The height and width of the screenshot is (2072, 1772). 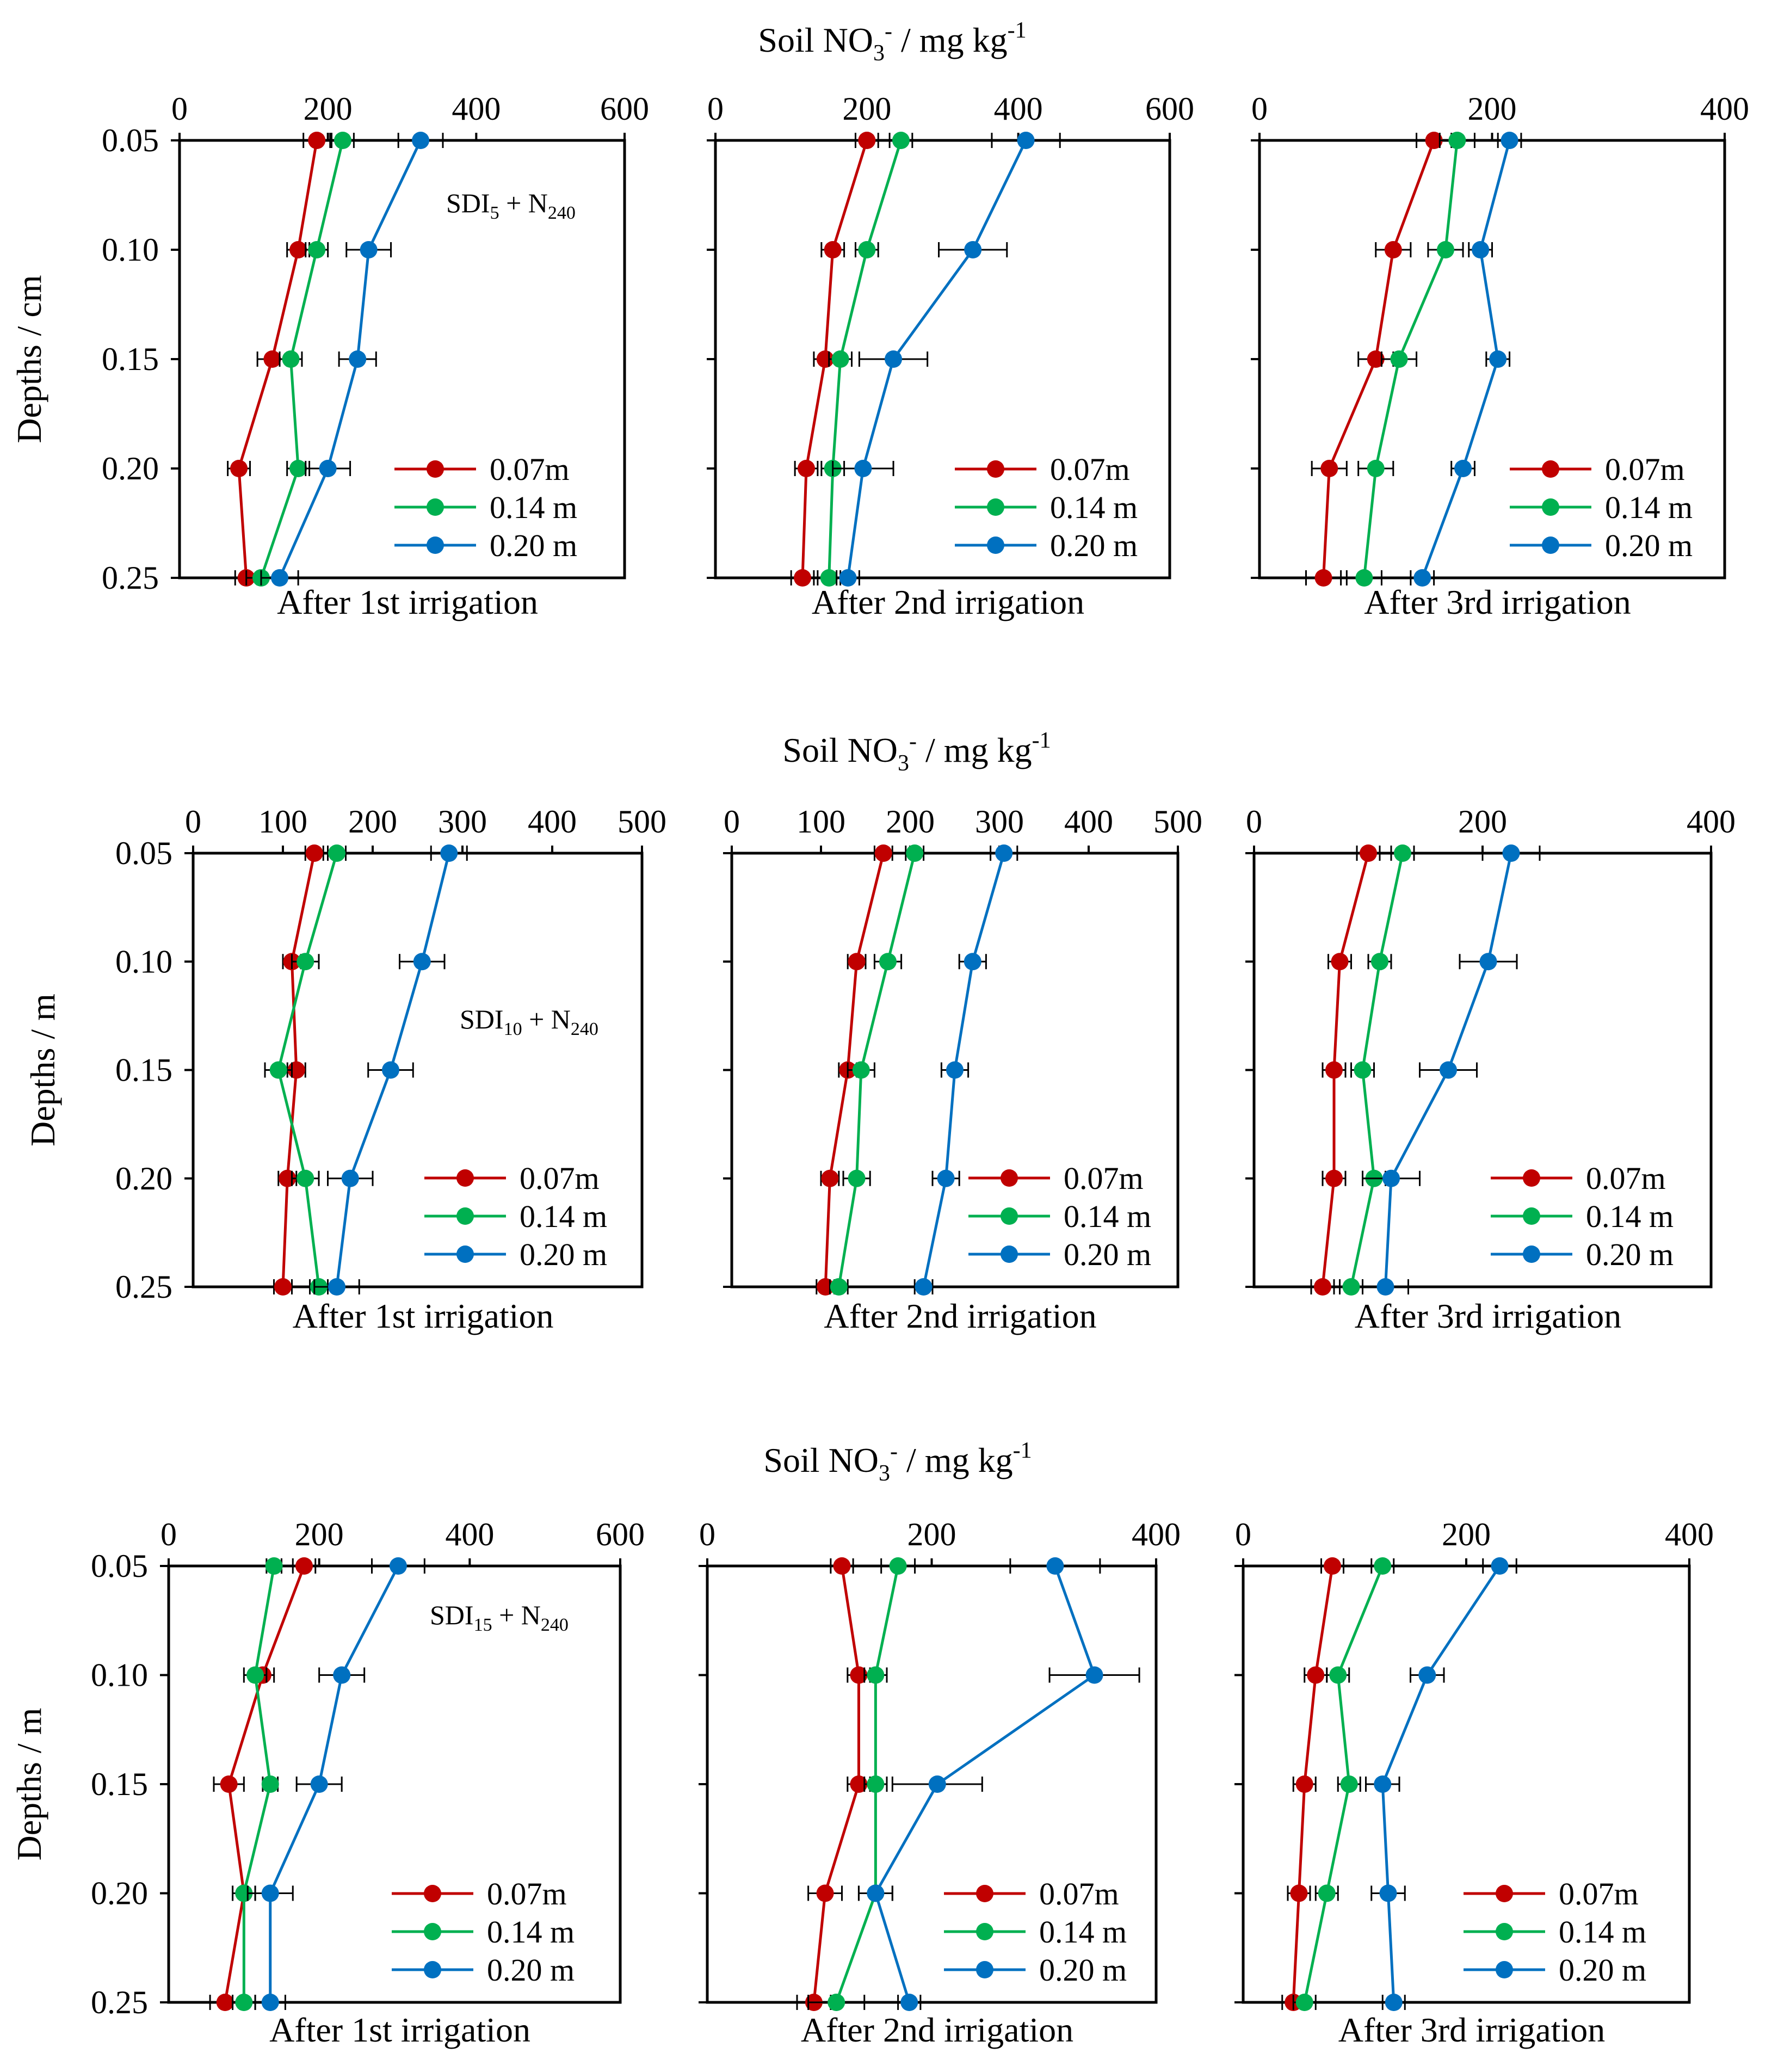 I want to click on panel-caption: After 1st irrigation, so click(x=423, y=1316).